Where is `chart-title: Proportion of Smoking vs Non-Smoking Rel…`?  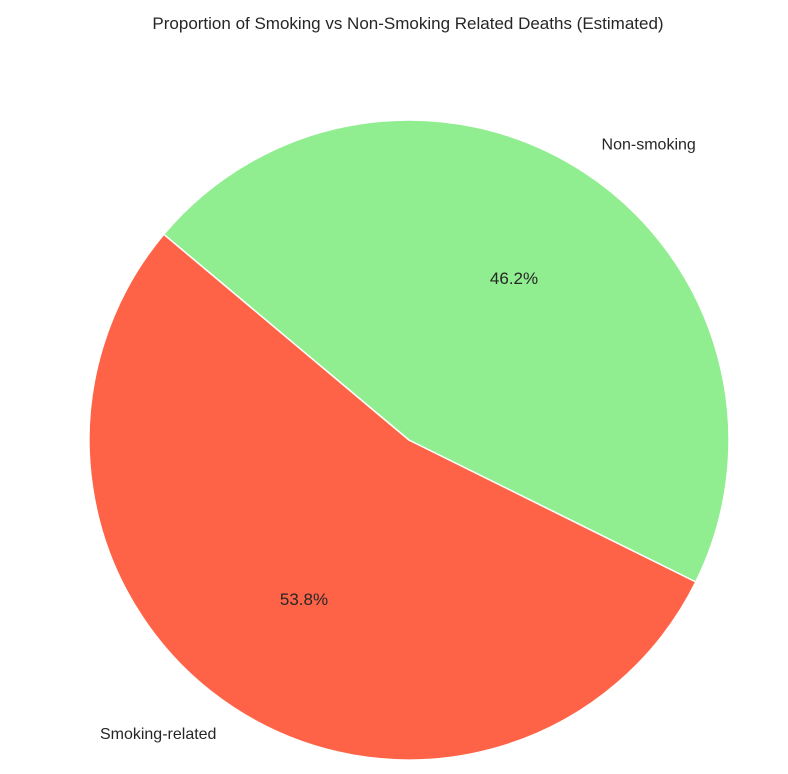
chart-title: Proportion of Smoking vs Non-Smoking Rel… is located at coordinates (407, 23).